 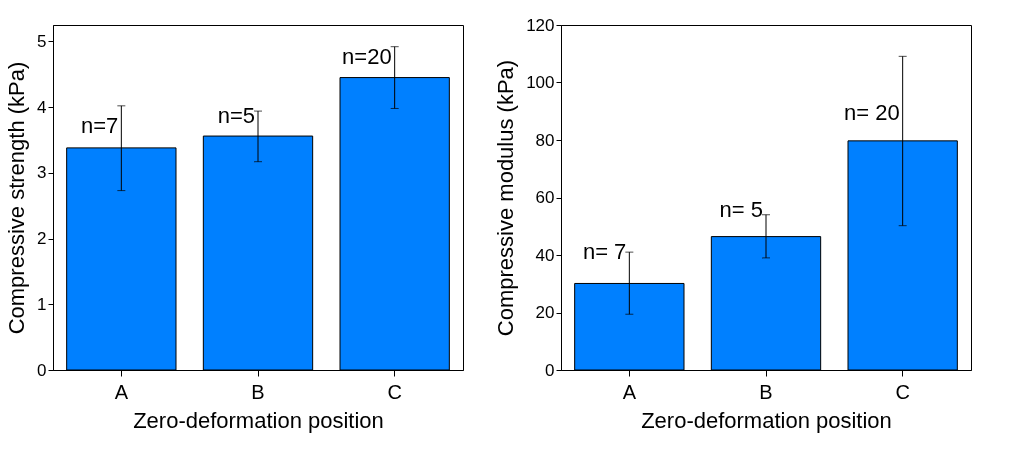 What do you see at coordinates (100, 126) in the screenshot?
I see `annotation: n=7` at bounding box center [100, 126].